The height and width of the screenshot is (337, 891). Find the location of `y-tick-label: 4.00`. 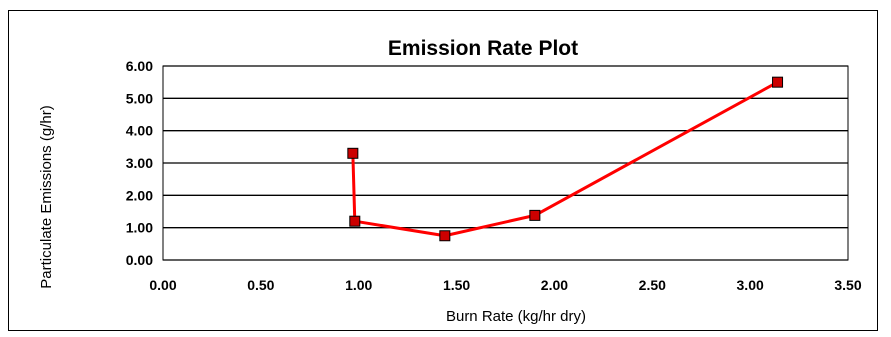

y-tick-label: 4.00 is located at coordinates (139, 131).